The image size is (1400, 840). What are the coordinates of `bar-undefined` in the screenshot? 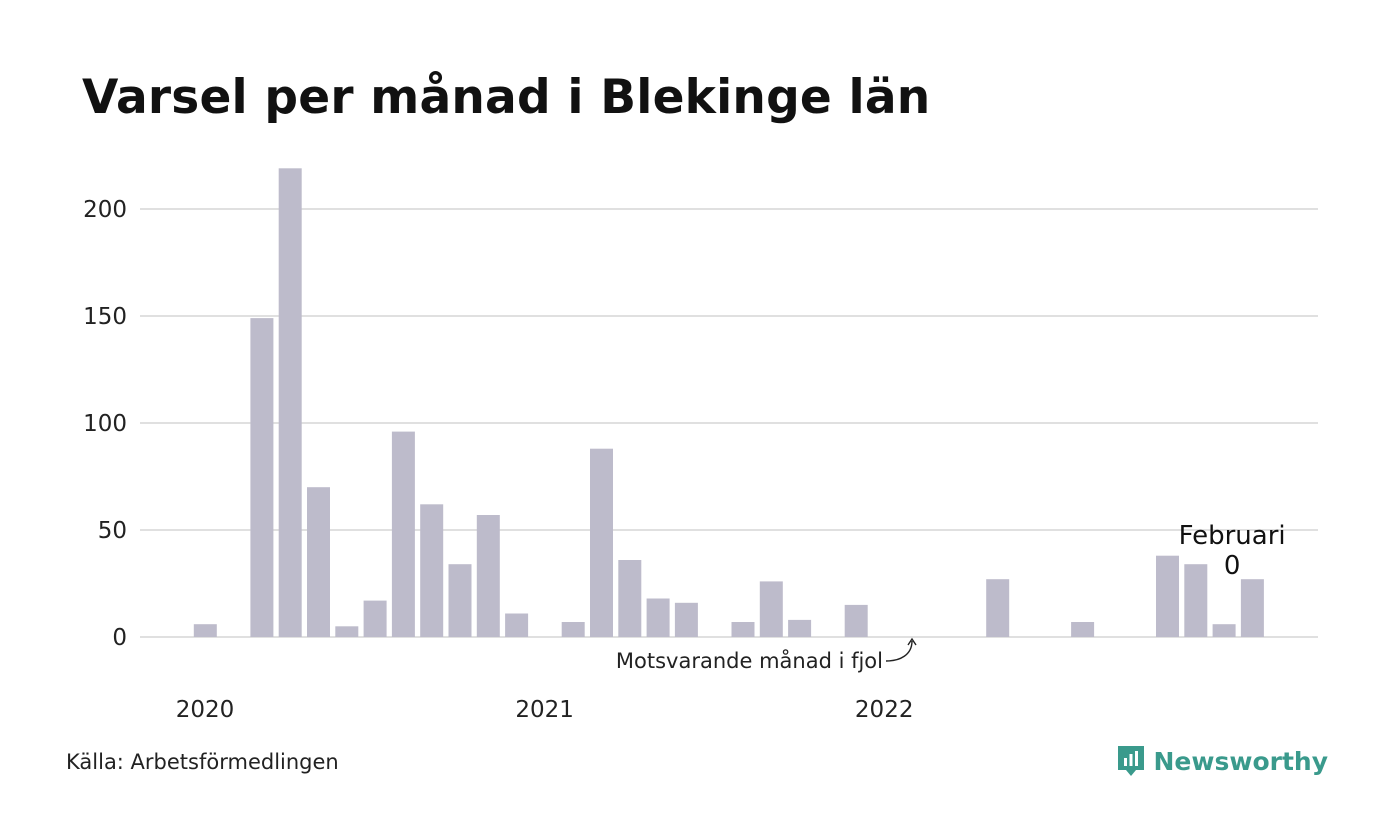 It's located at (1252, 608).